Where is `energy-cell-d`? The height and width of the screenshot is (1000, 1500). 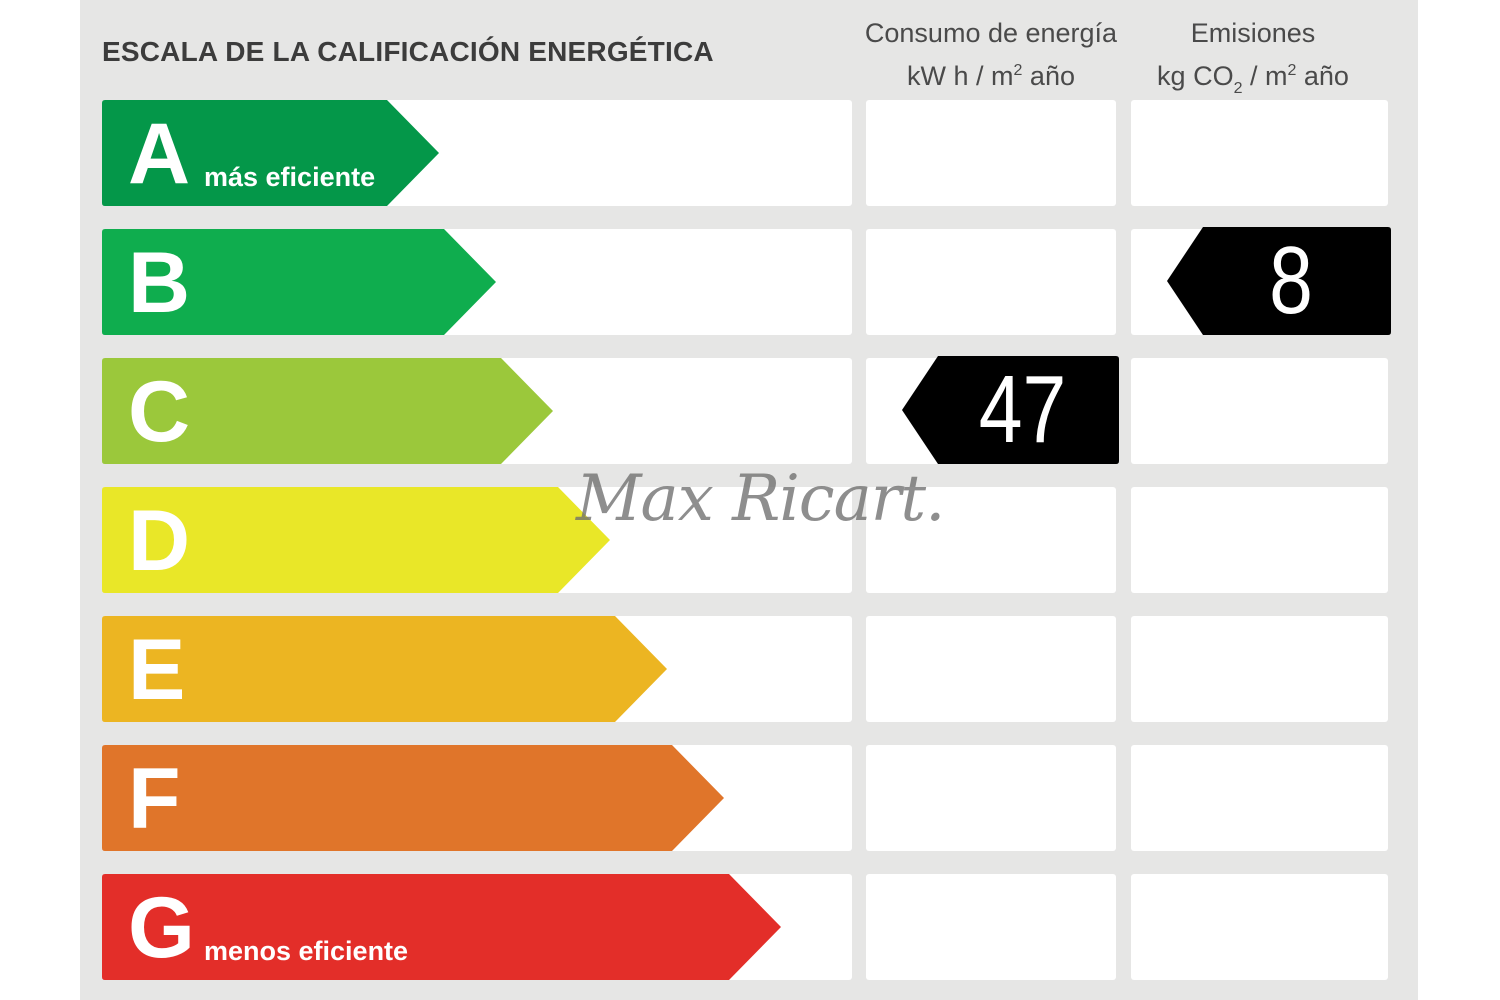
energy-cell-d is located at coordinates (991, 540).